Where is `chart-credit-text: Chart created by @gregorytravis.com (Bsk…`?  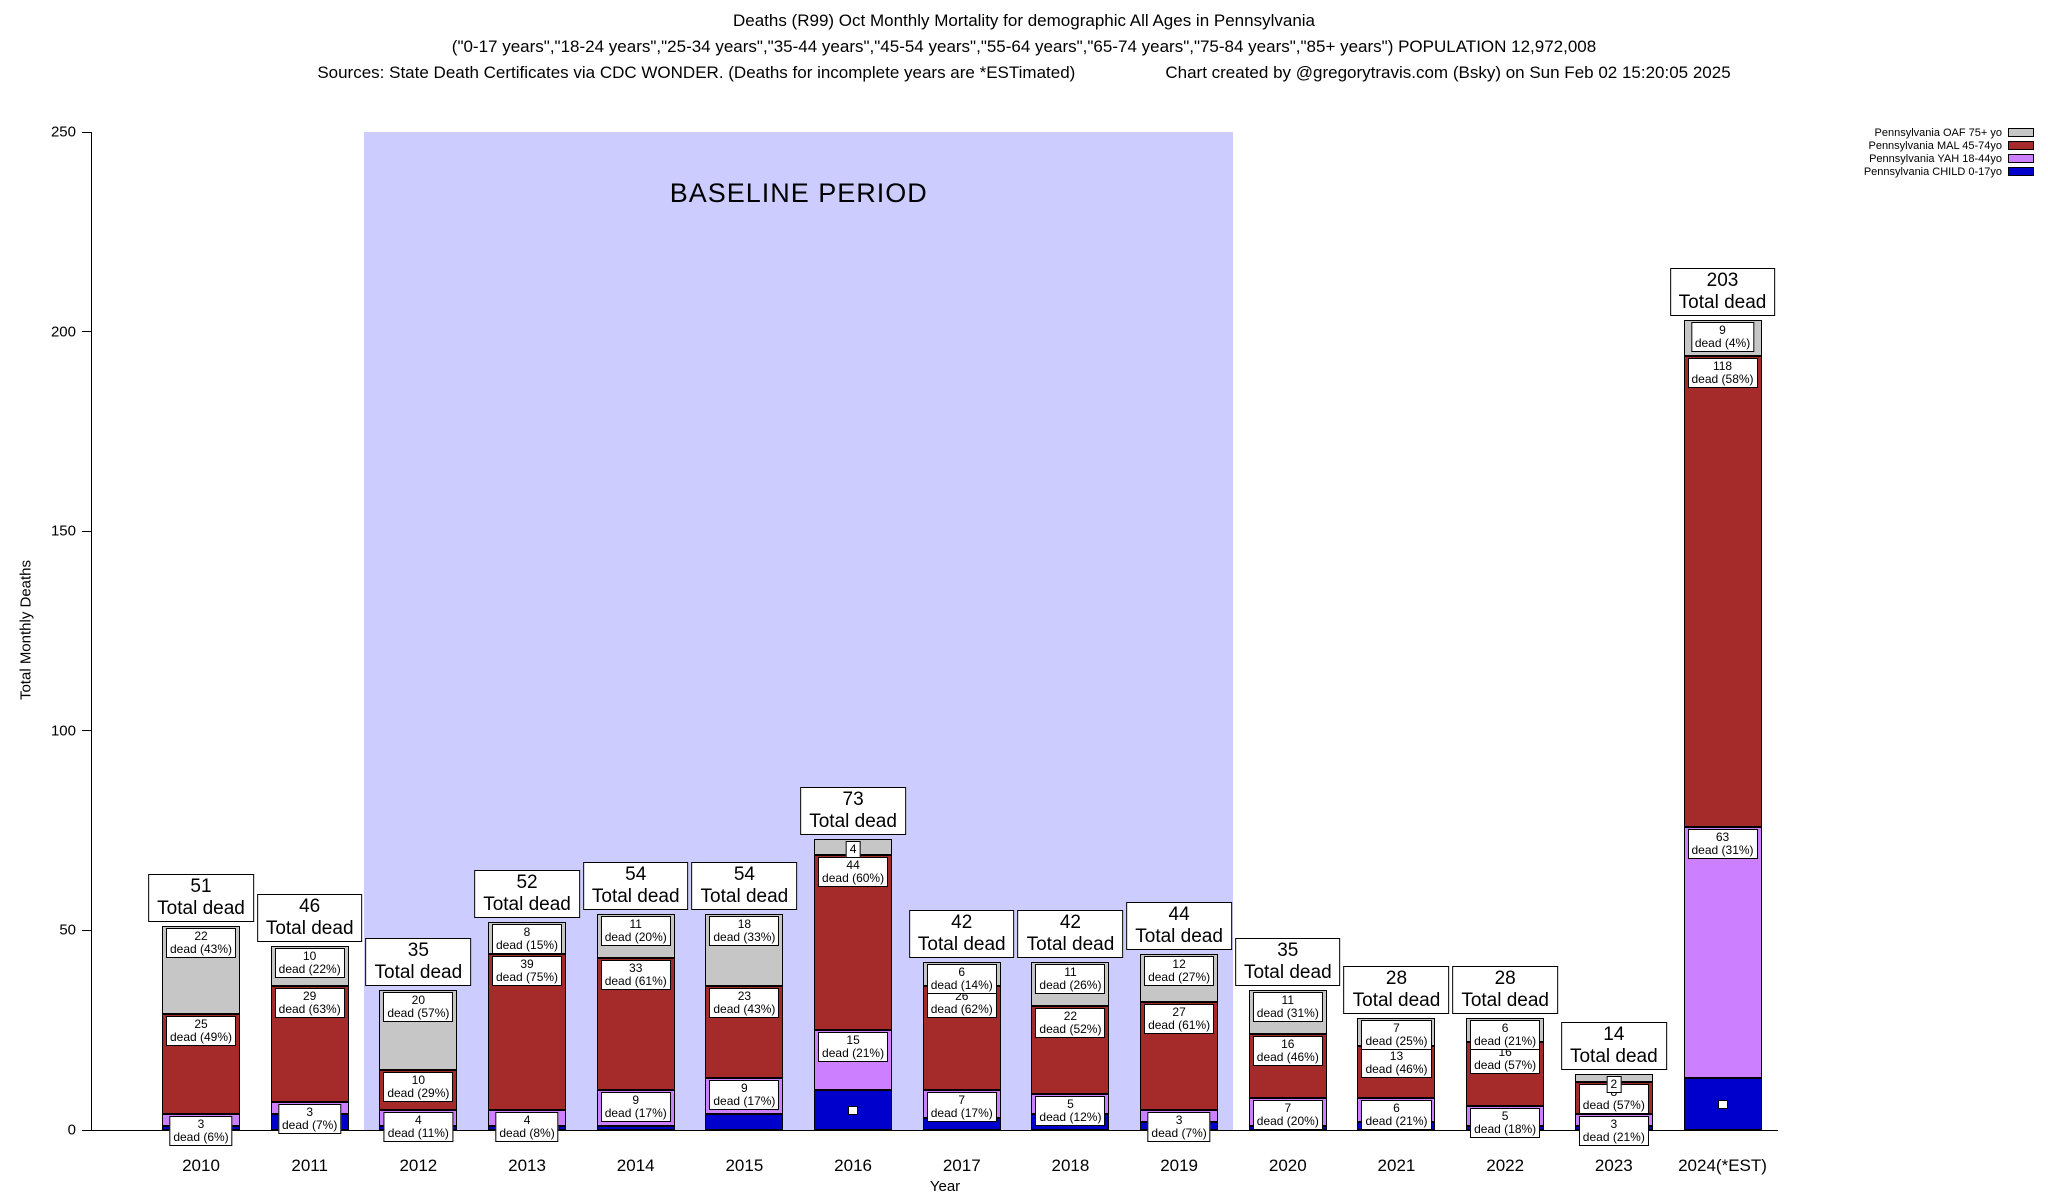 chart-credit-text: Chart created by @gregorytravis.com (Bsk… is located at coordinates (1448, 72).